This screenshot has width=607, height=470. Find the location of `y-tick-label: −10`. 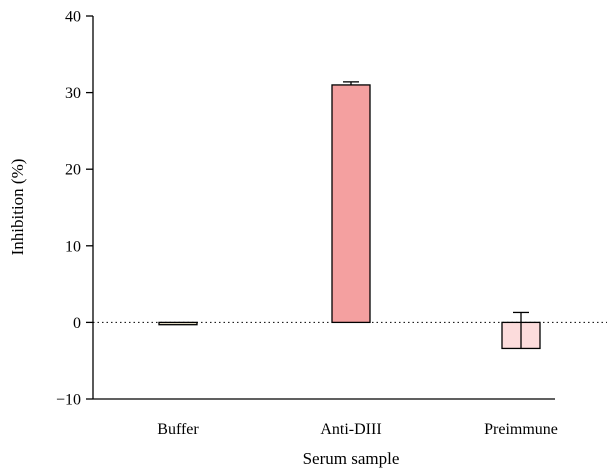

y-tick-label: −10 is located at coordinates (68, 400).